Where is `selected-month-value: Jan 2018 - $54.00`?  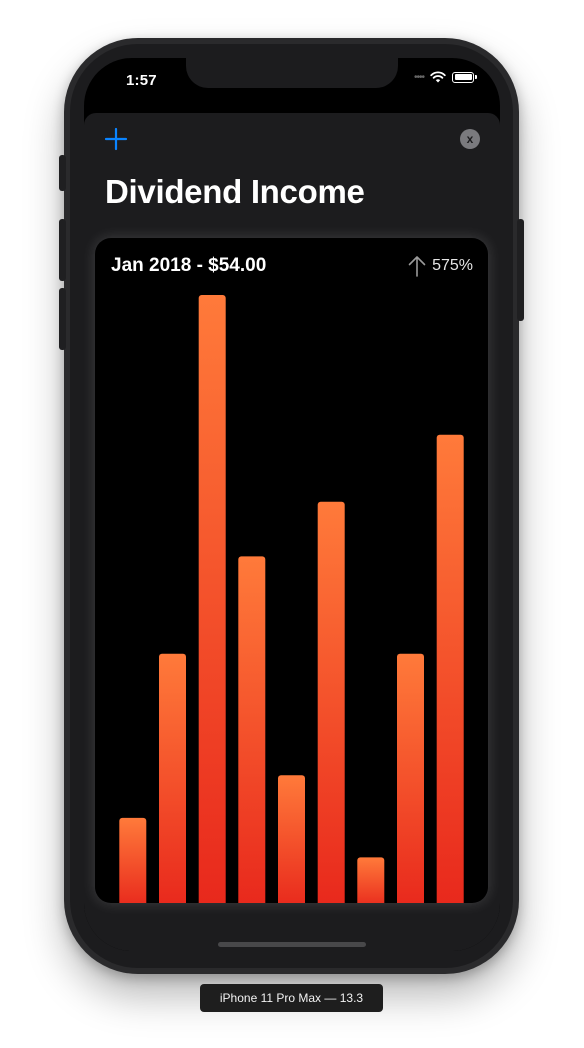
selected-month-value: Jan 2018 - $54.00 is located at coordinates (189, 265).